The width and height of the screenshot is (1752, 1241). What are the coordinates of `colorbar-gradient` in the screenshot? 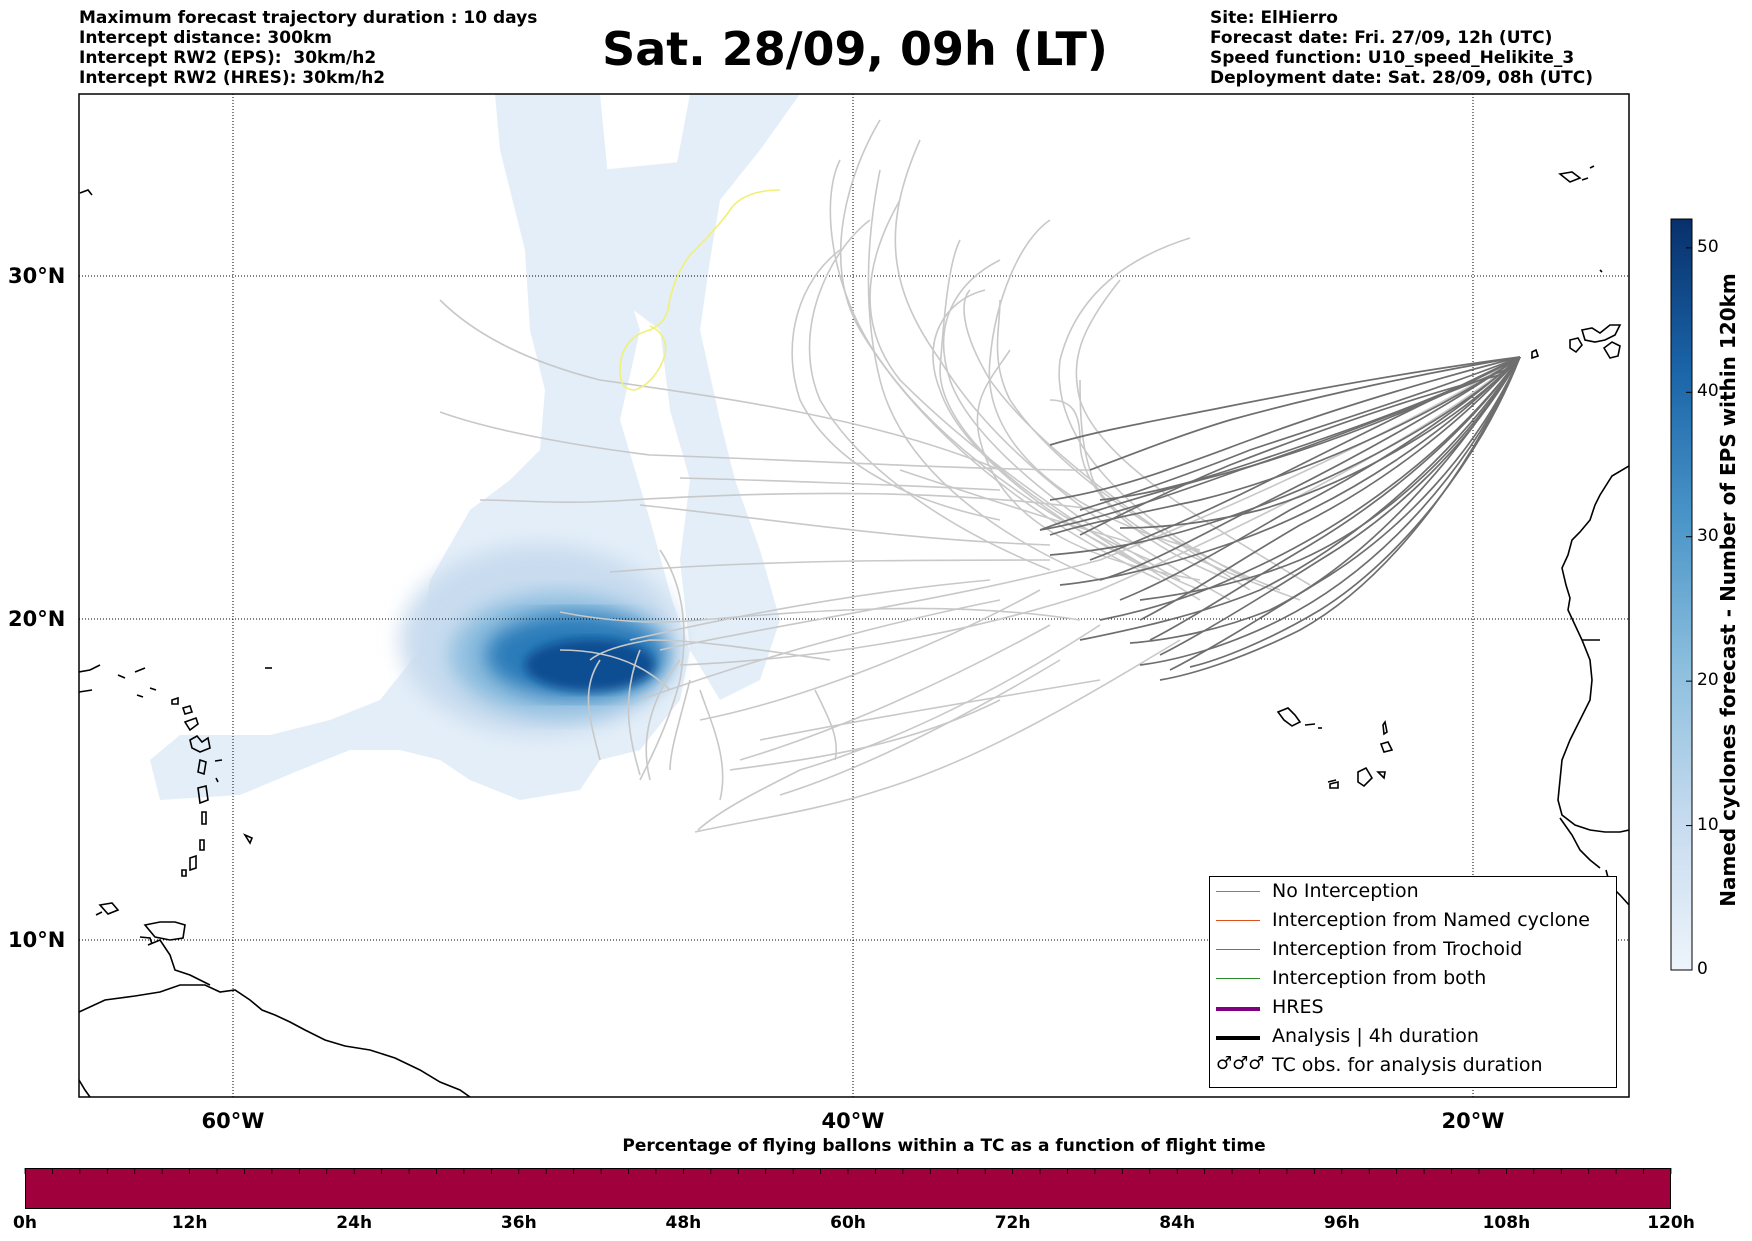 It's located at (1681, 594).